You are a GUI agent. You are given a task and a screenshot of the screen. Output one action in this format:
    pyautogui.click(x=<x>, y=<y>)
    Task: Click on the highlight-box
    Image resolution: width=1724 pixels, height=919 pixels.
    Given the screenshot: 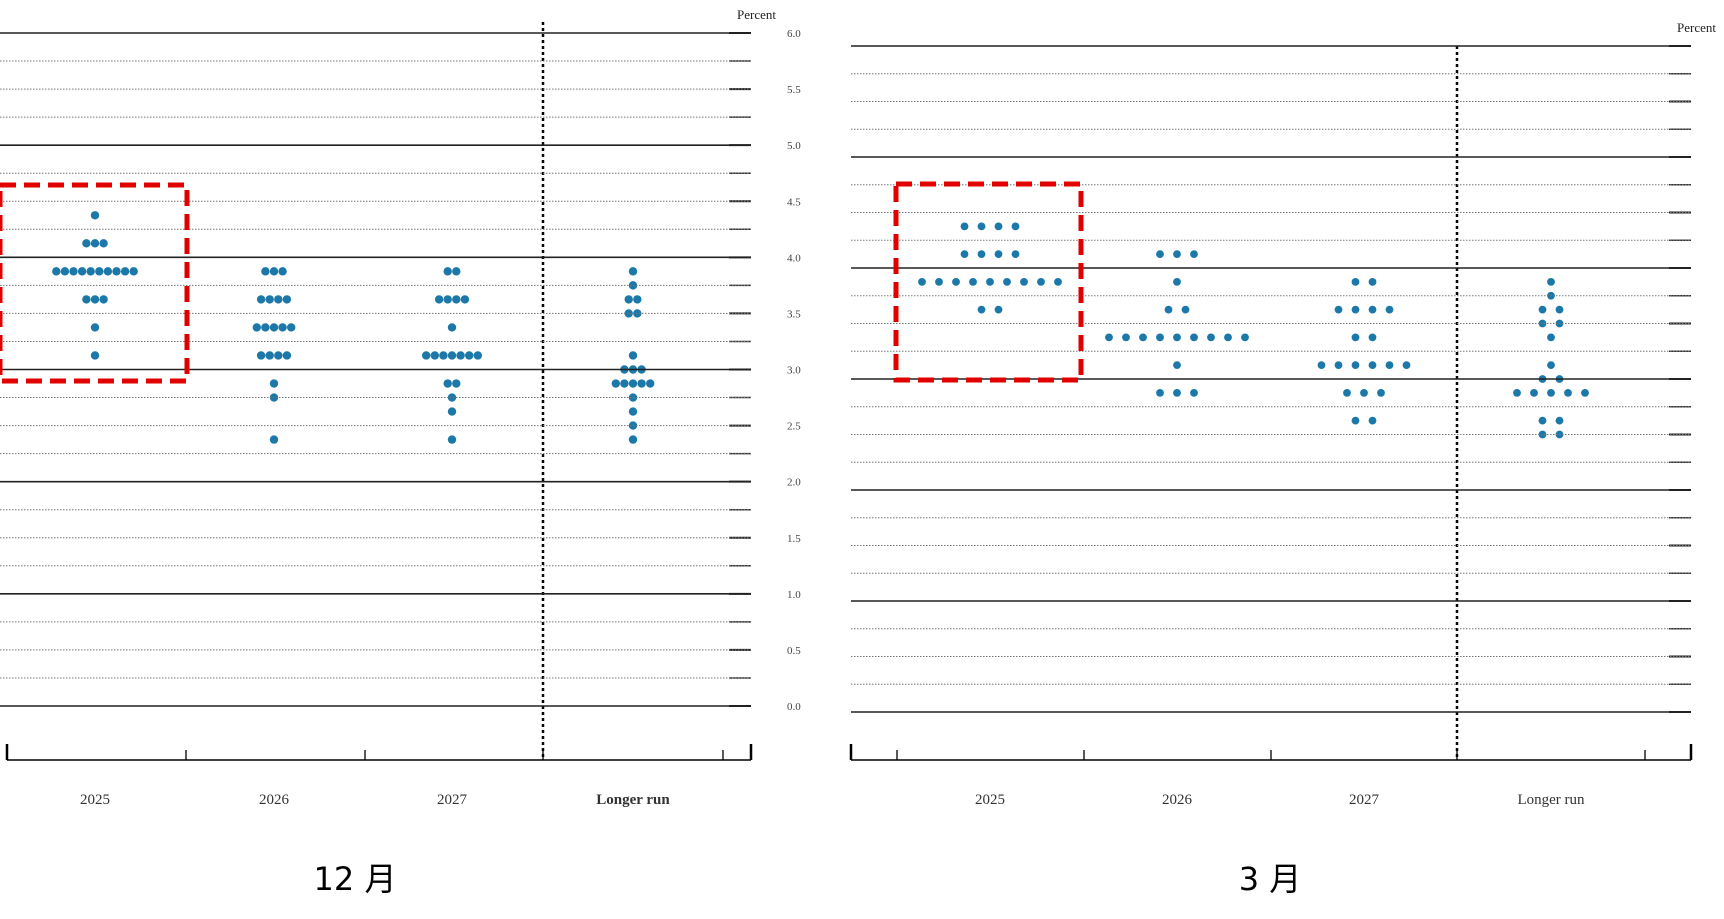 What is the action you would take?
    pyautogui.click(x=988, y=282)
    